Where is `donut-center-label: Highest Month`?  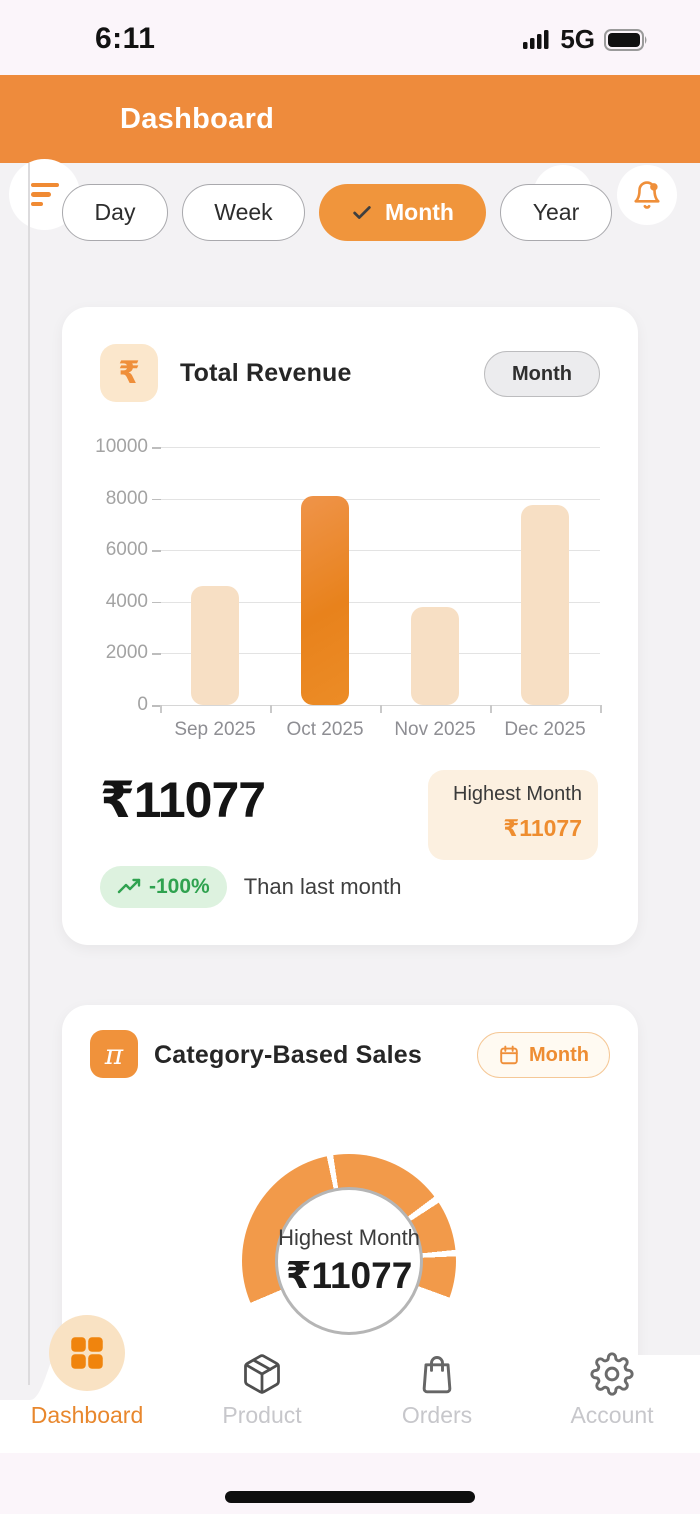 donut-center-label: Highest Month is located at coordinates (349, 1237).